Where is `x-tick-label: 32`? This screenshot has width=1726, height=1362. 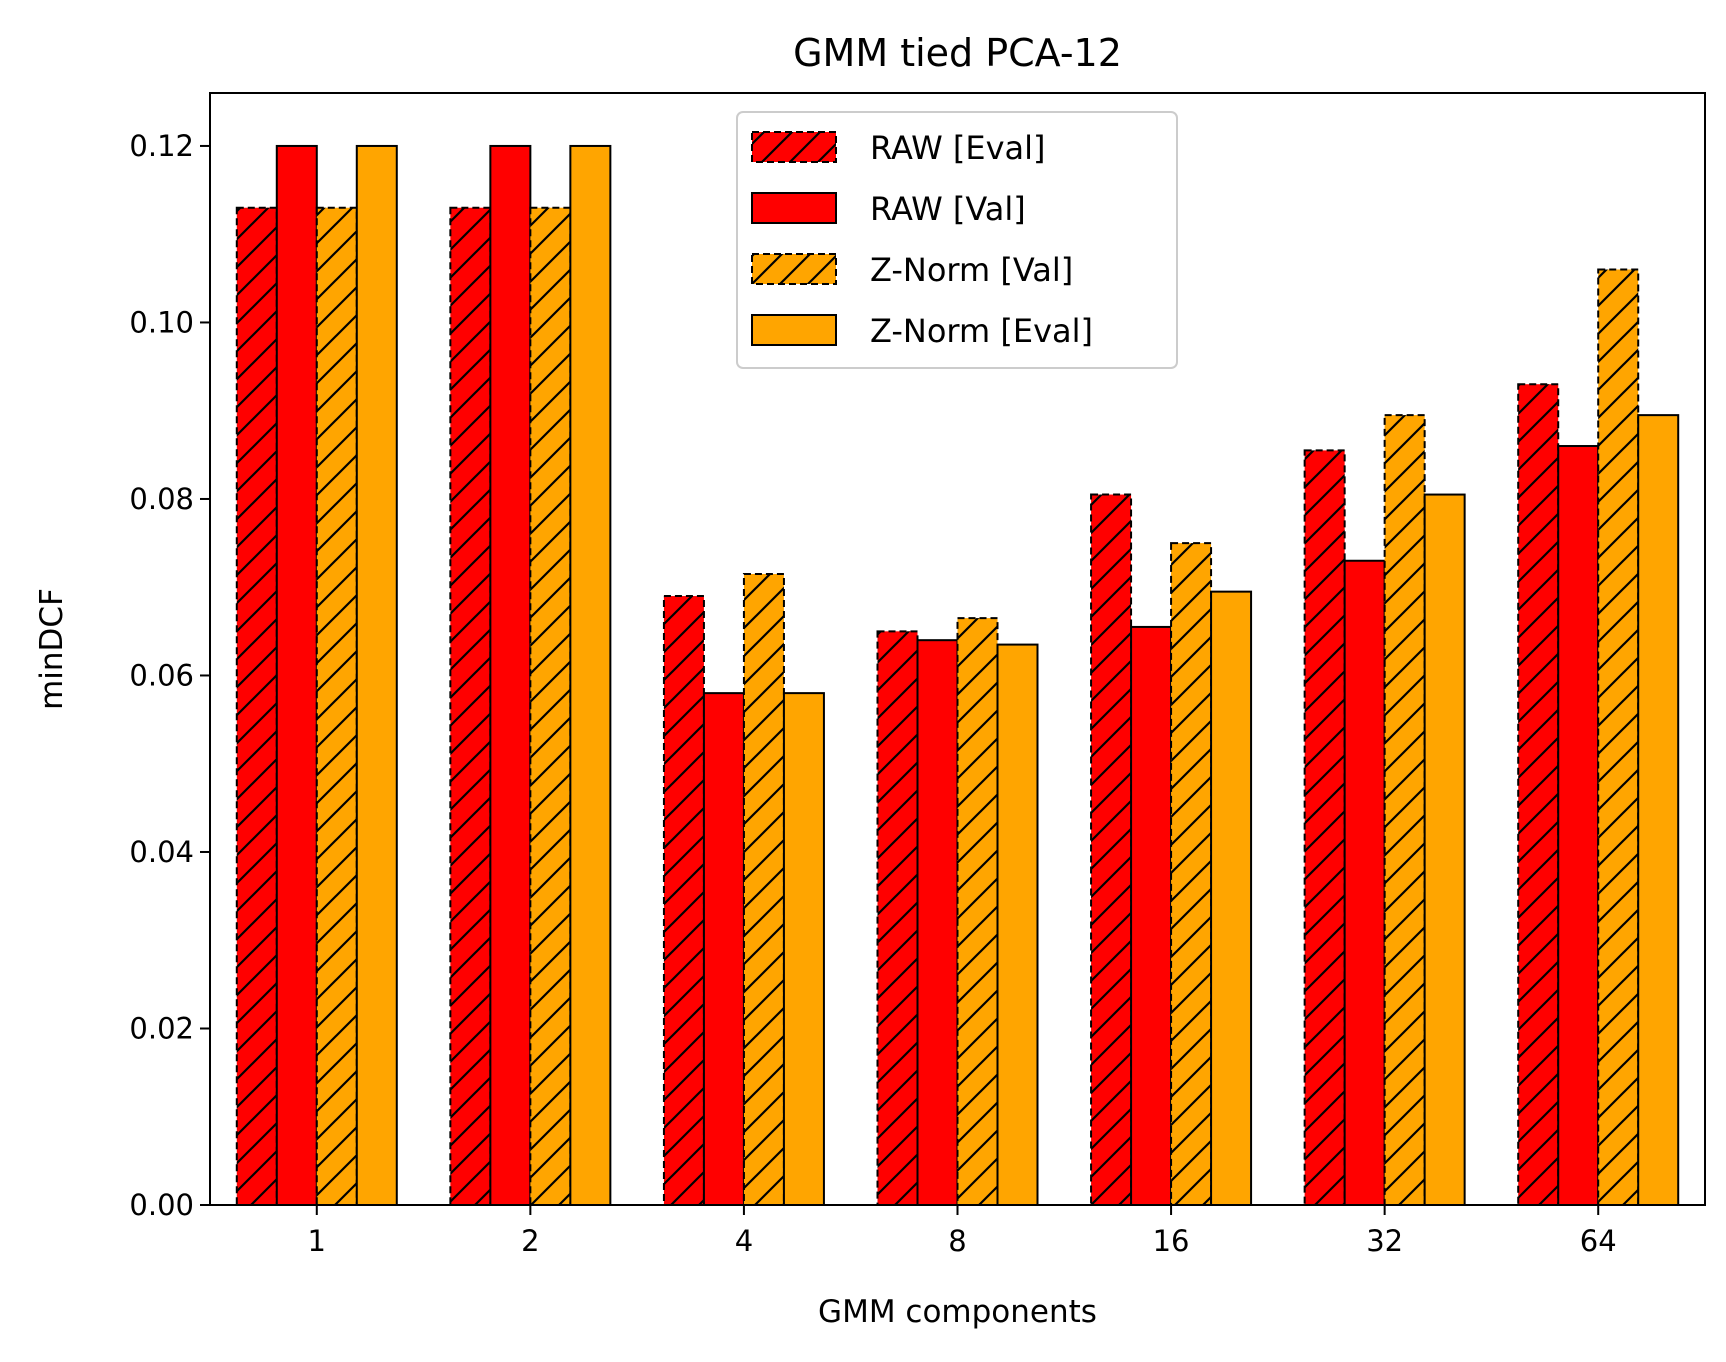 x-tick-label: 32 is located at coordinates (1384, 1241).